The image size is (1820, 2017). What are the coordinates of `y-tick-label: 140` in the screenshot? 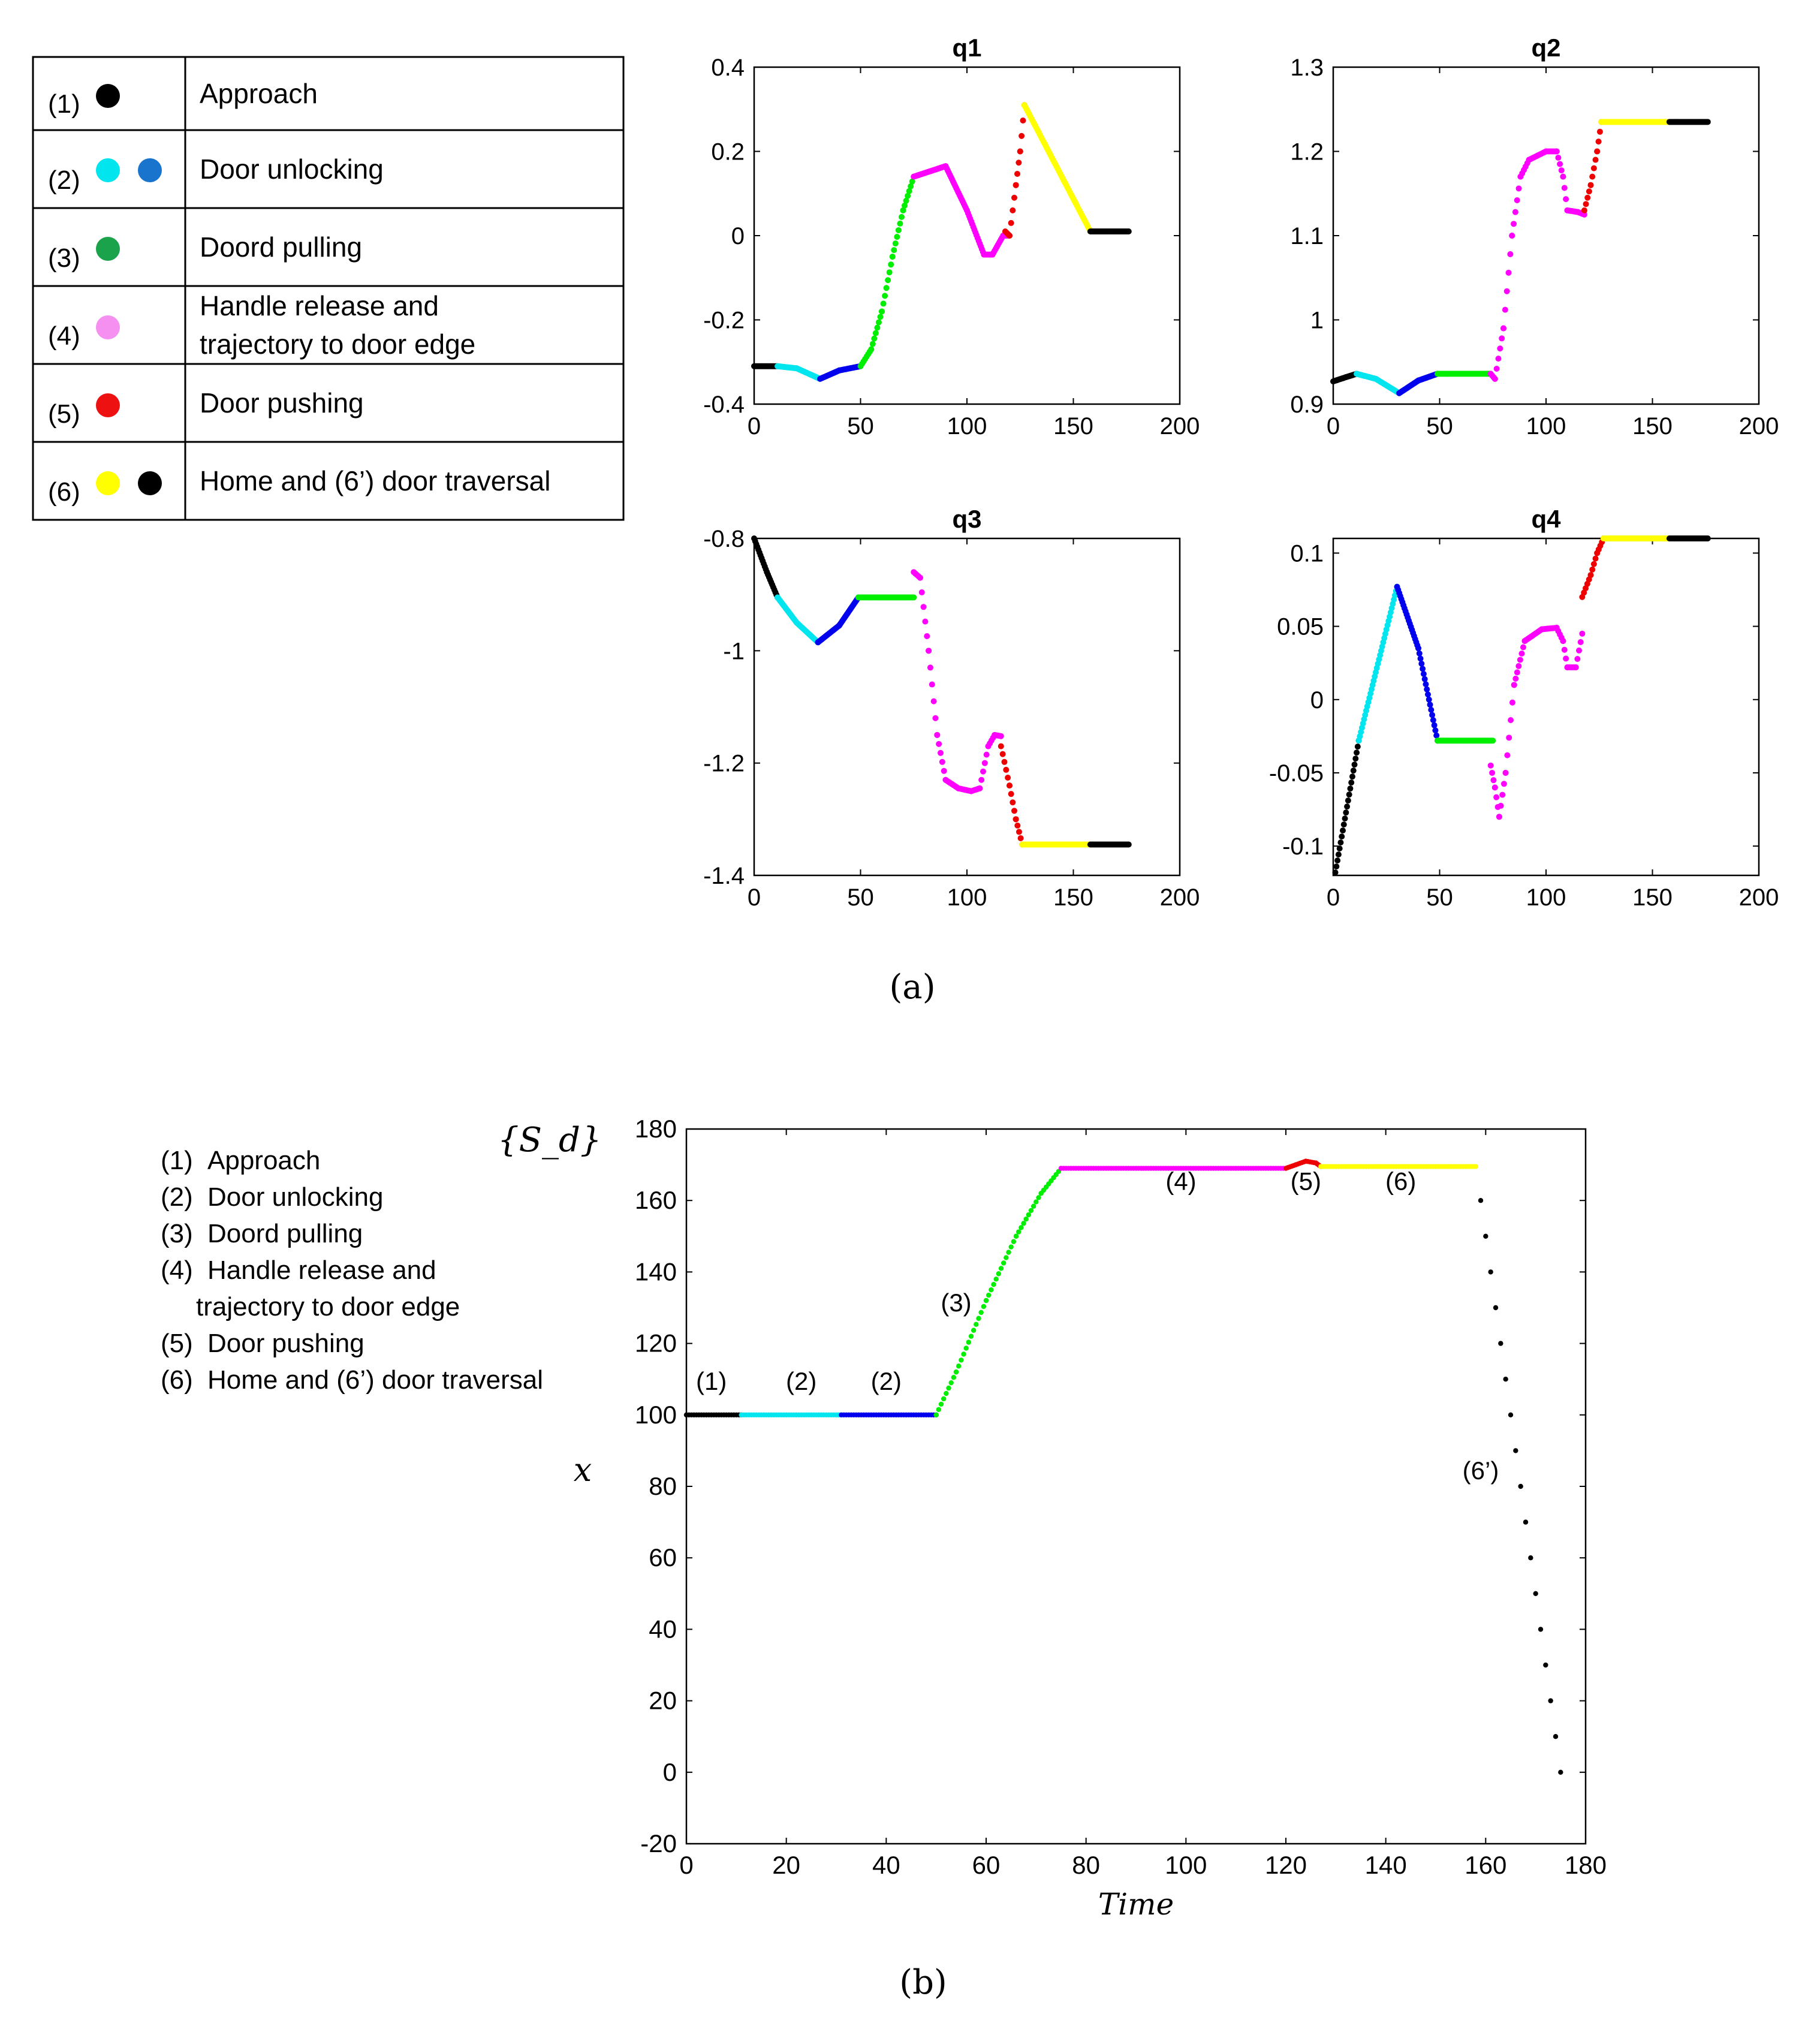 It's located at (656, 1271).